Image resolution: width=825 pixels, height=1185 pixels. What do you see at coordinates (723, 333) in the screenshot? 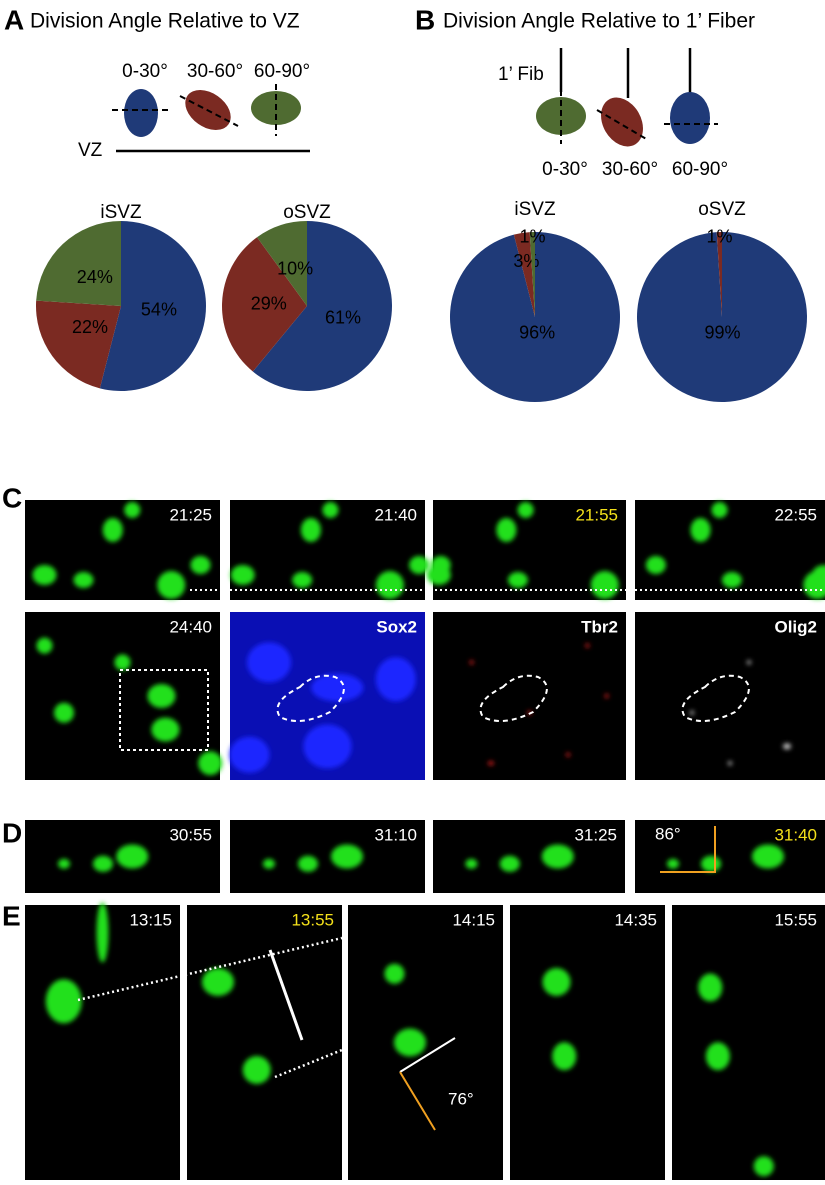
I see `value-label: 99%` at bounding box center [723, 333].